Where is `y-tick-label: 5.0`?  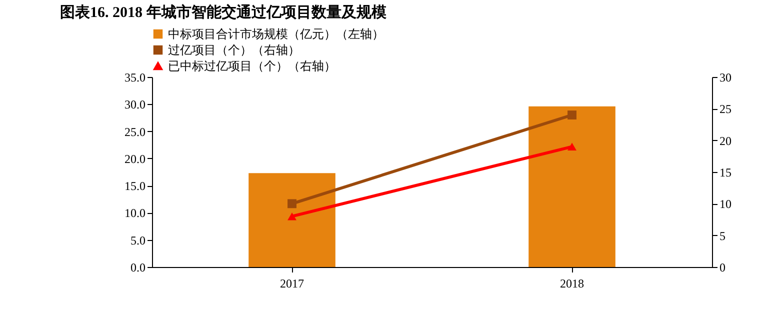
y-tick-label: 5.0 is located at coordinates (138, 240).